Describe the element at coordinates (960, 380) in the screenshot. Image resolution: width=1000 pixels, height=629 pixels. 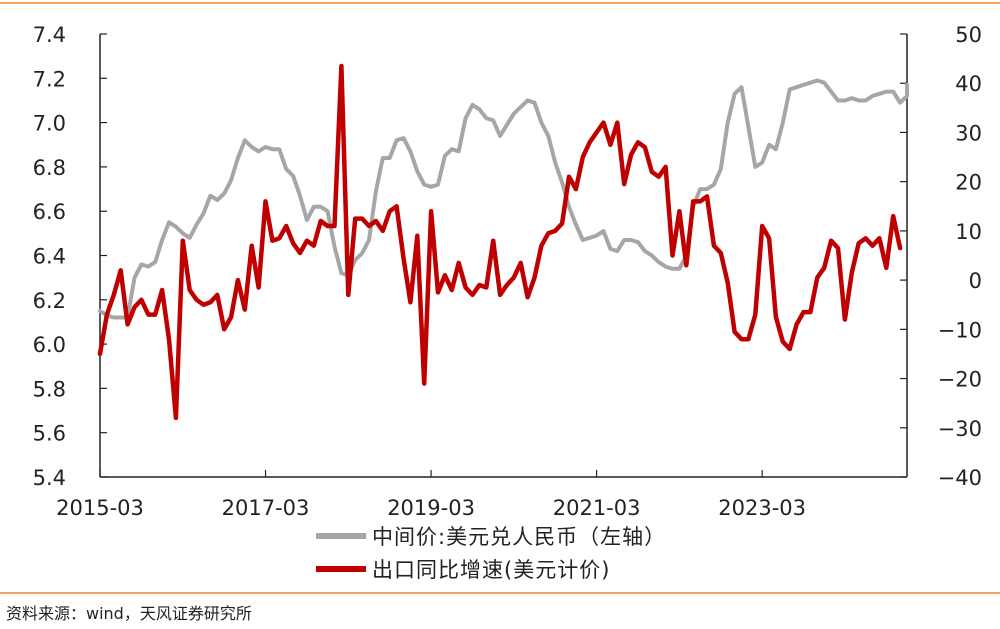
I see `right-tick-label: −20` at that location.